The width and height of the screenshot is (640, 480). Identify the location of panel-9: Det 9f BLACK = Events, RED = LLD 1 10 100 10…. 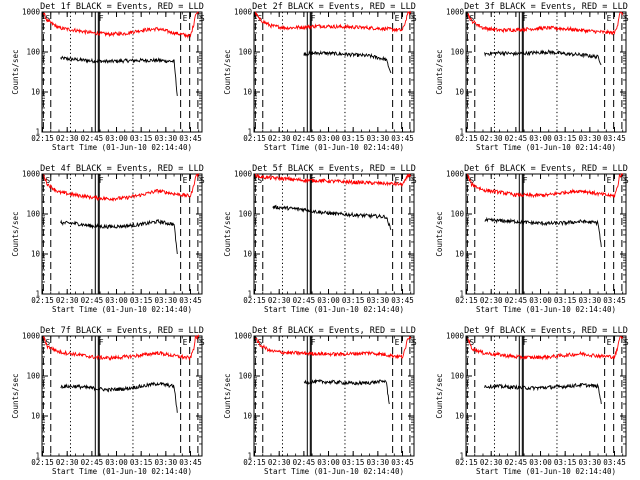
(532, 401).